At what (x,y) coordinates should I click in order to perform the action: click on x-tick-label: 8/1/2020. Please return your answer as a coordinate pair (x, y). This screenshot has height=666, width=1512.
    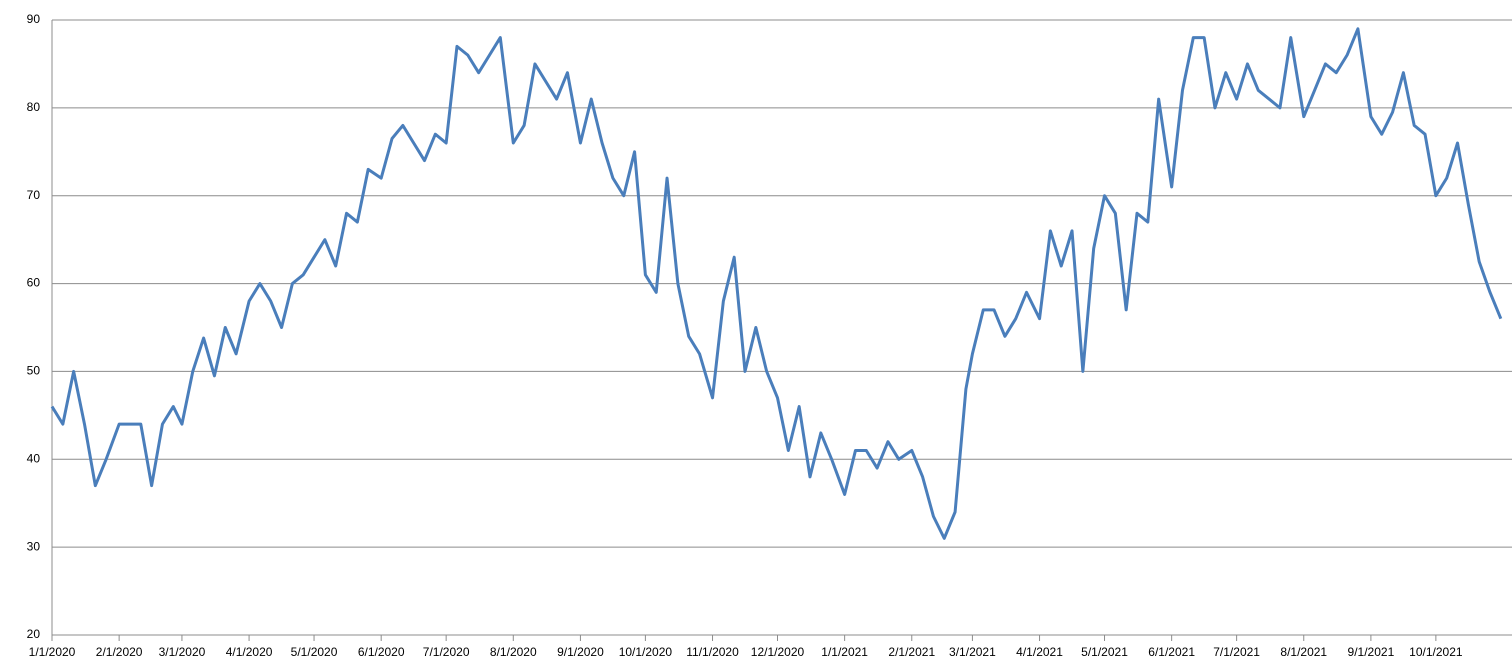
    Looking at the image, I should click on (513, 652).